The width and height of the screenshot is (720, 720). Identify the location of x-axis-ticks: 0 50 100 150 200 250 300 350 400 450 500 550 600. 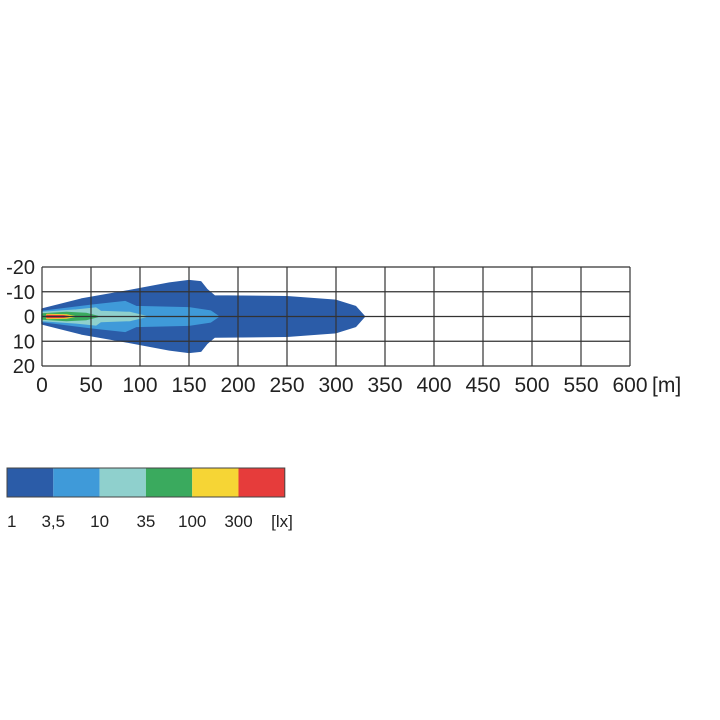
(341, 385).